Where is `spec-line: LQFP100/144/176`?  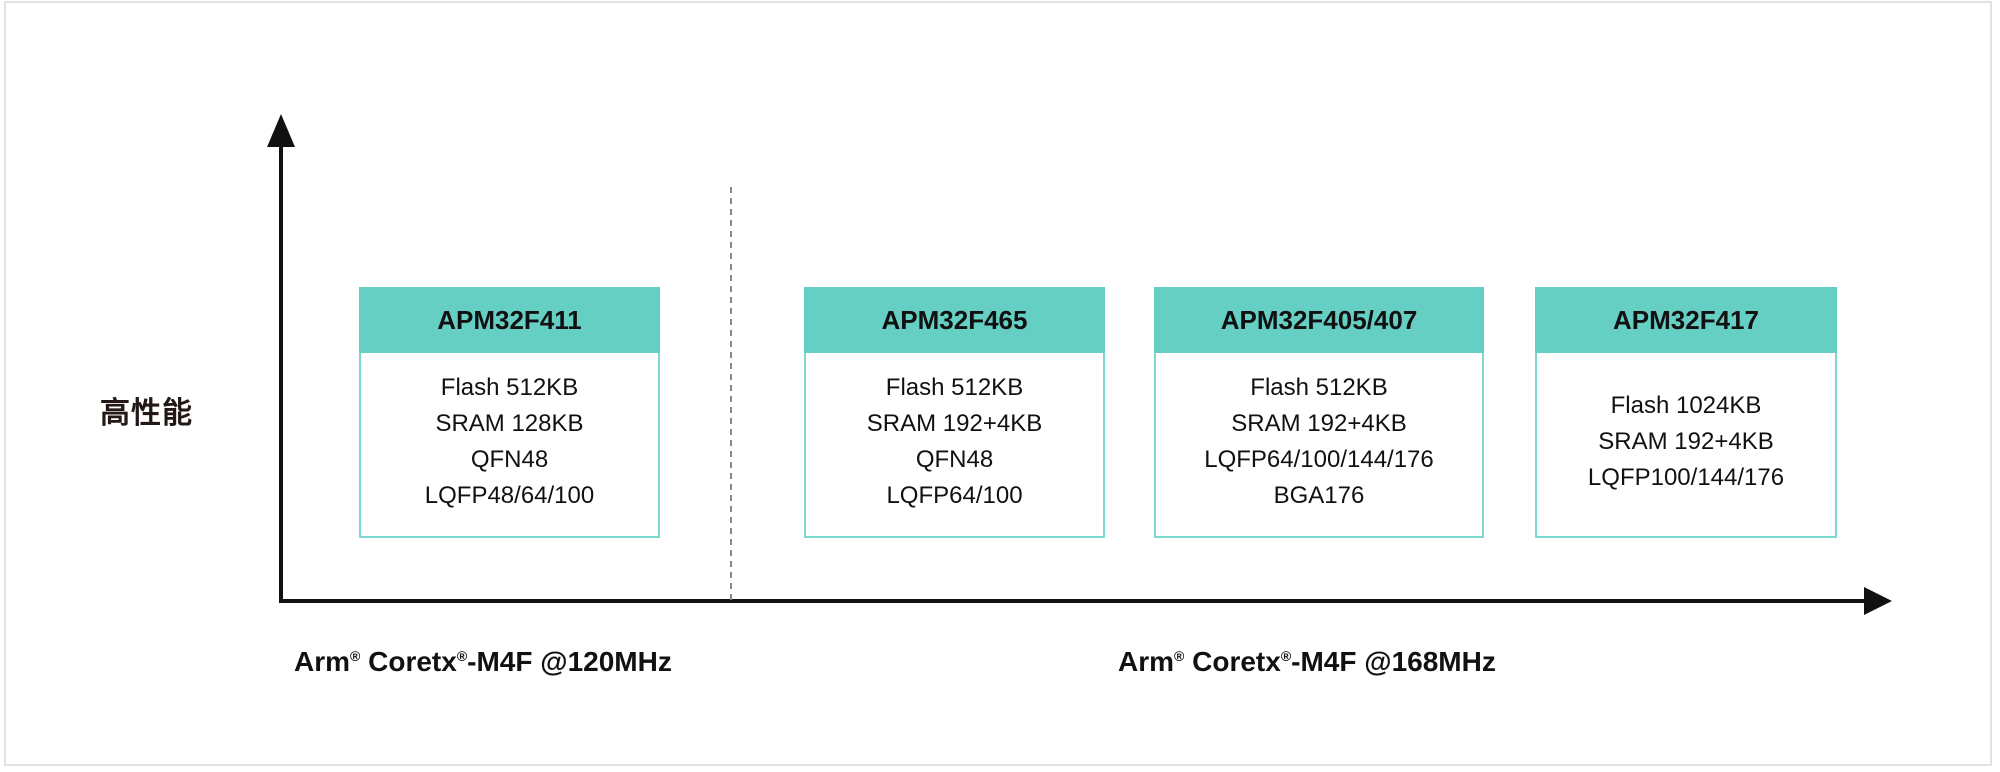
spec-line: LQFP100/144/176 is located at coordinates (1686, 477).